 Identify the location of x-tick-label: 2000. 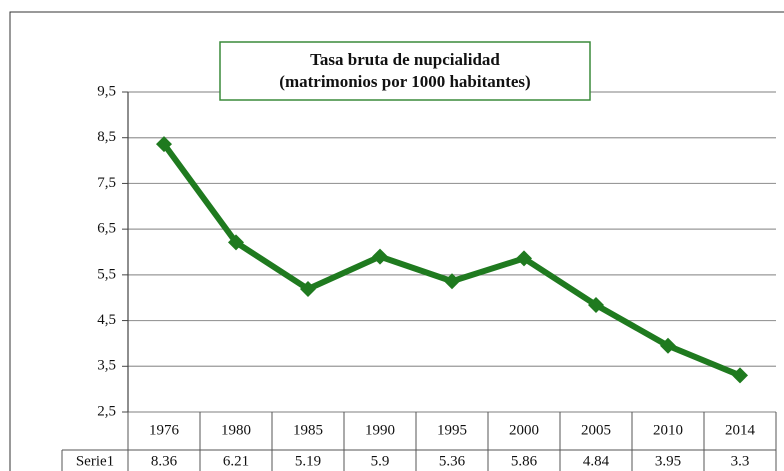
(524, 430).